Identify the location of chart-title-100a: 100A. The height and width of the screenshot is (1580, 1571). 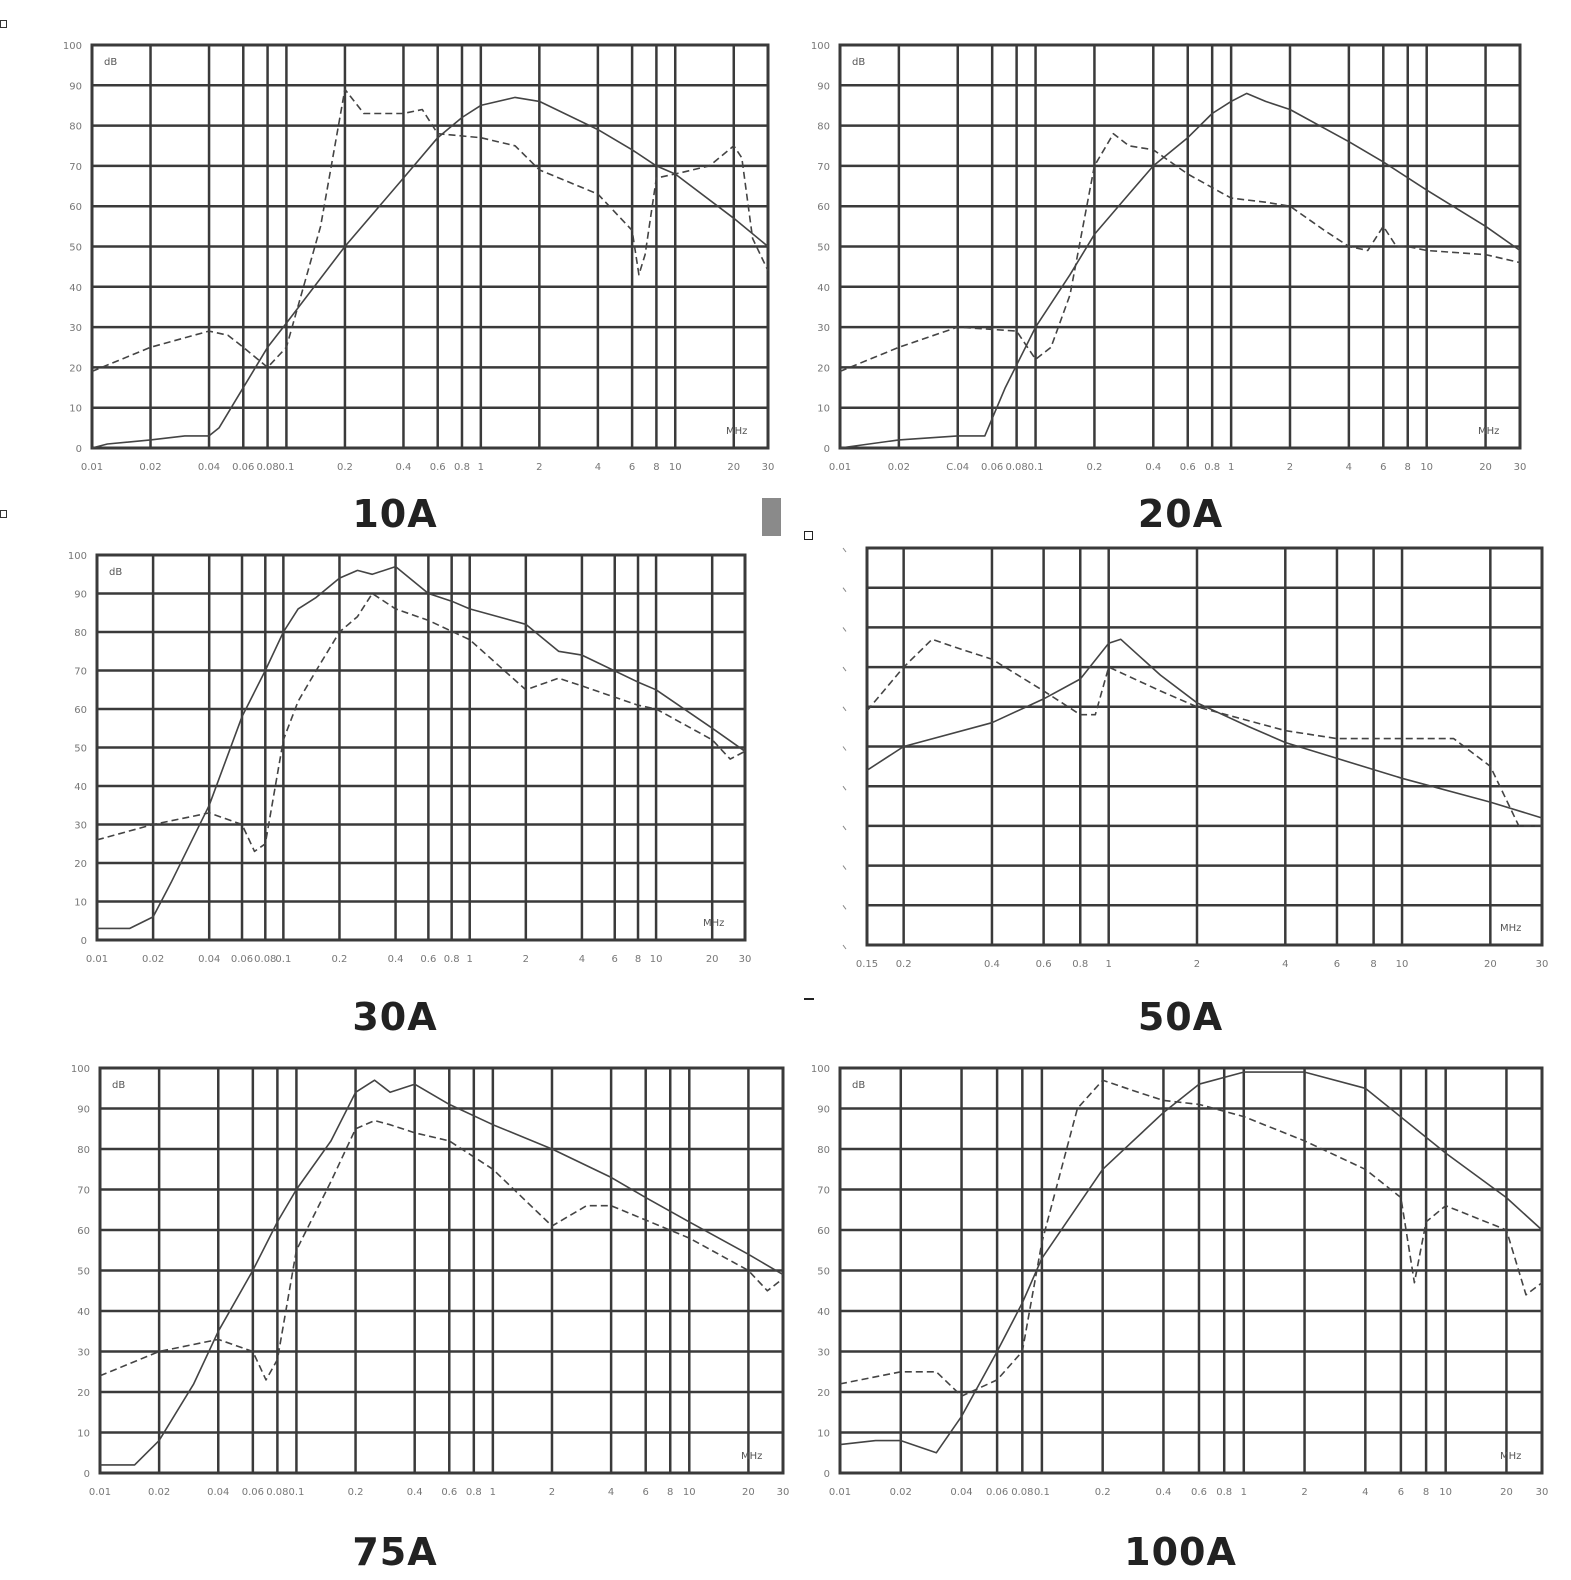
(1180, 1552).